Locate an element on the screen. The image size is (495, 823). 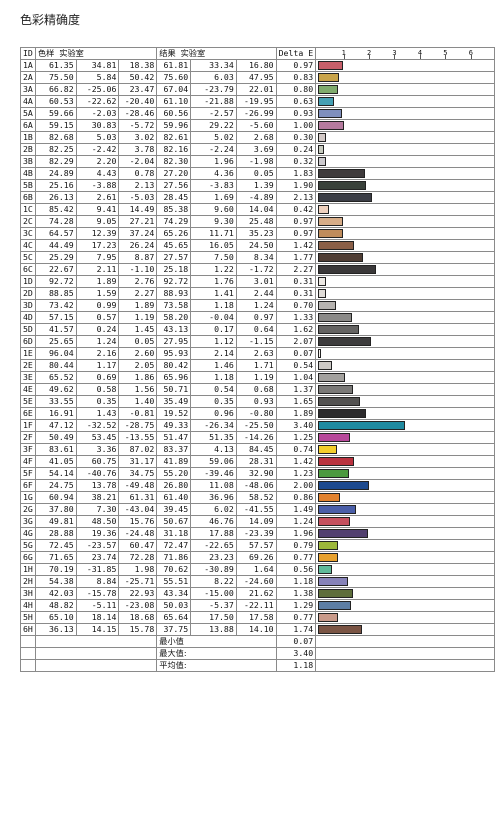
patch-id: 2H is located at coordinates (28, 581).